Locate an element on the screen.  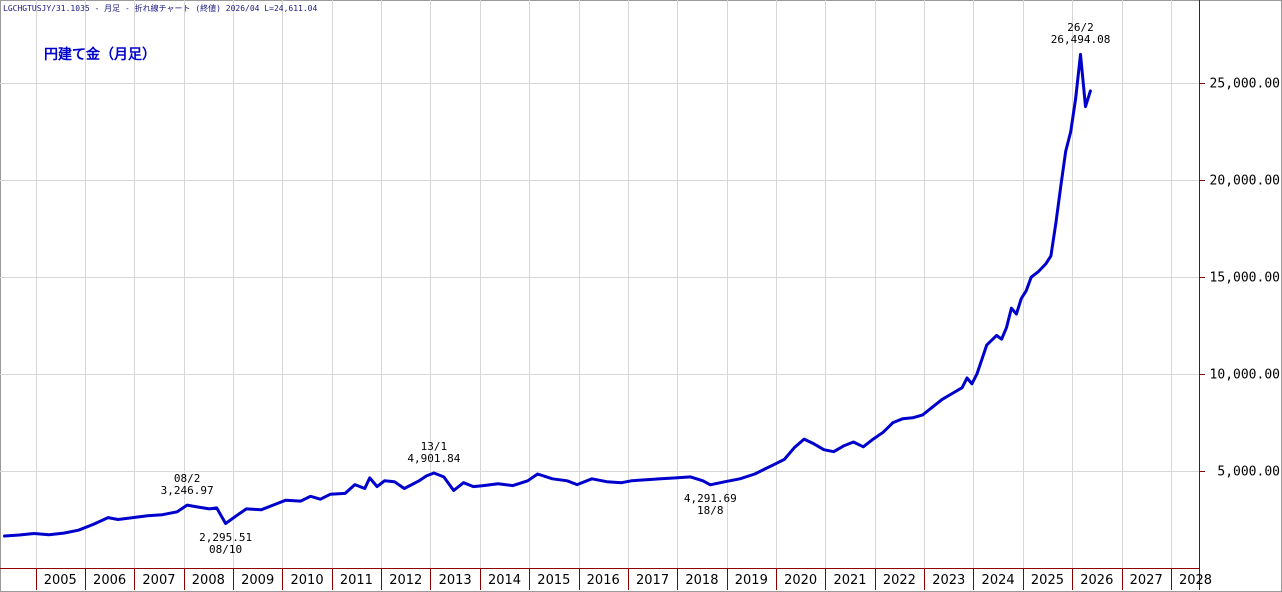
x-tick-label-2015: 2015 is located at coordinates (553, 580).